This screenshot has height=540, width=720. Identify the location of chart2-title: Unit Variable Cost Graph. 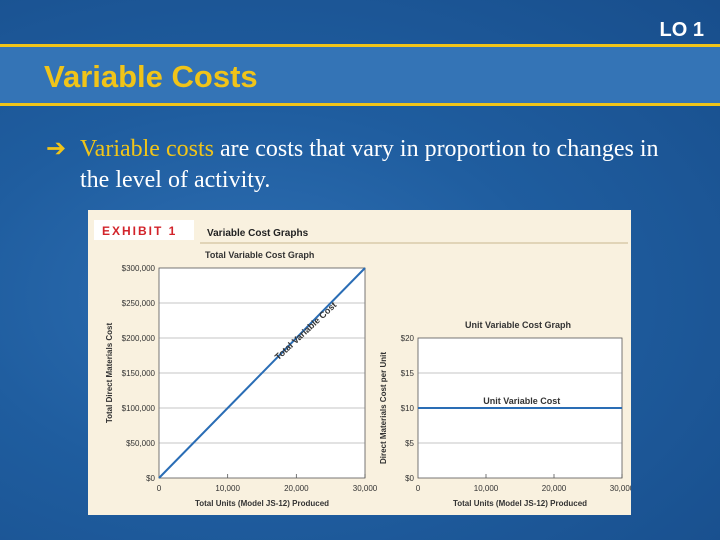
(518, 325).